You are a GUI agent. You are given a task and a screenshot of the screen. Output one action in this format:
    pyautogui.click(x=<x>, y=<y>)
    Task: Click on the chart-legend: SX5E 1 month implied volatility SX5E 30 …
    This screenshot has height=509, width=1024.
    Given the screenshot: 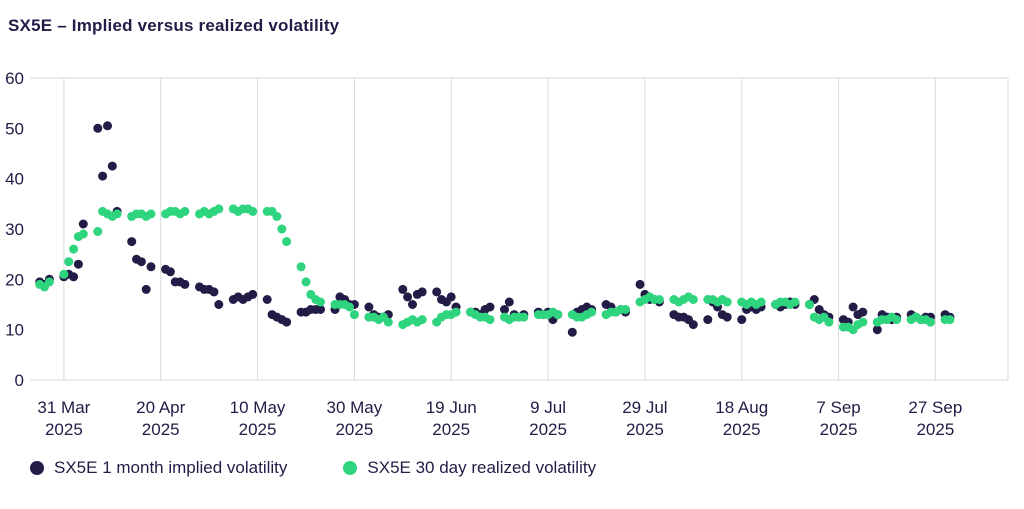 What is the action you would take?
    pyautogui.click(x=313, y=468)
    